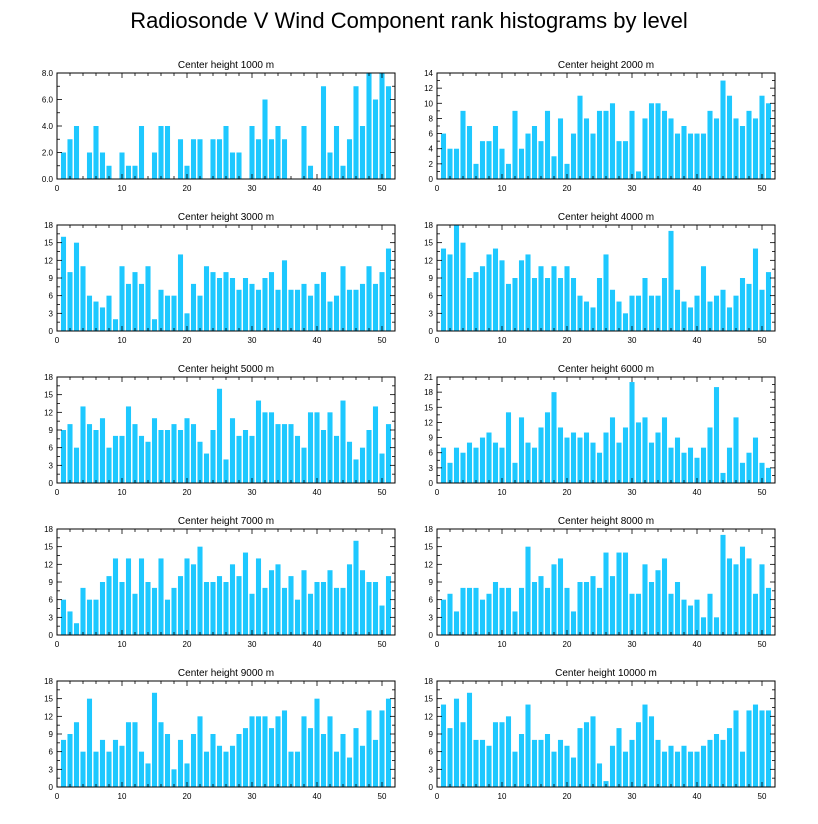 The height and width of the screenshot is (824, 818). Describe the element at coordinates (431, 600) in the screenshot. I see `y-tick-label: 6` at that location.